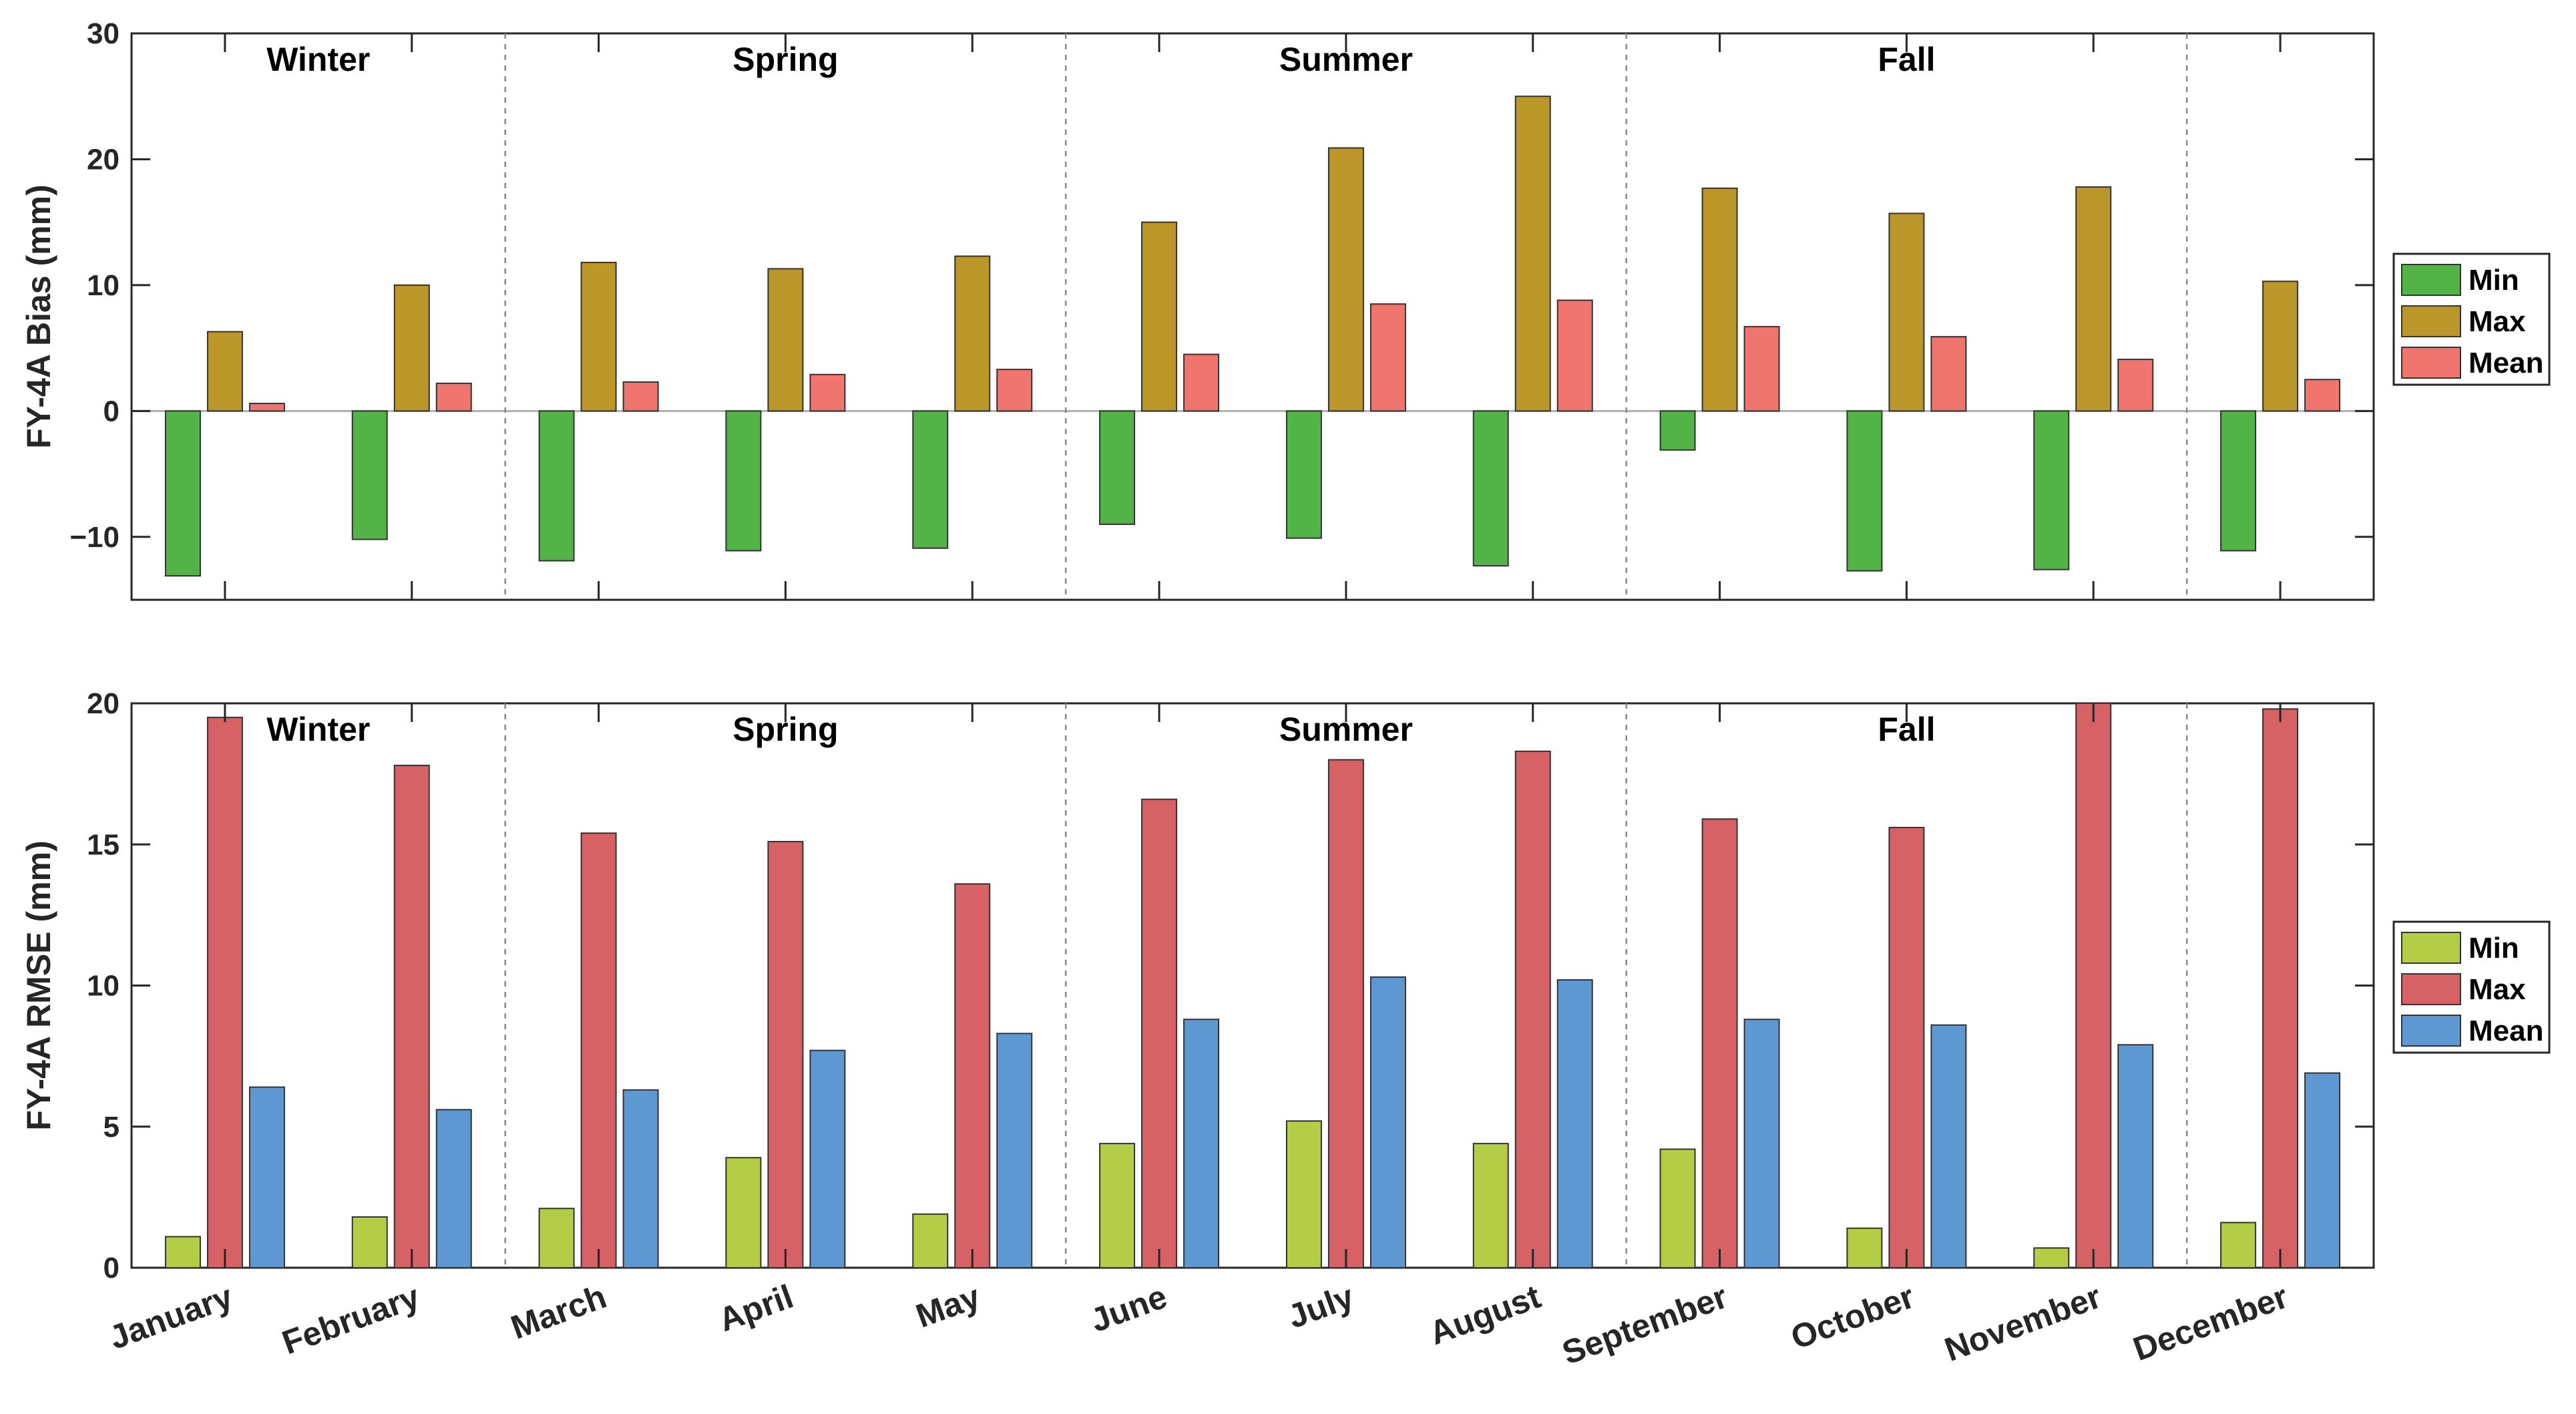 This screenshot has width=2576, height=1414. What do you see at coordinates (1532, 1009) in the screenshot?
I see `bar-max-august` at bounding box center [1532, 1009].